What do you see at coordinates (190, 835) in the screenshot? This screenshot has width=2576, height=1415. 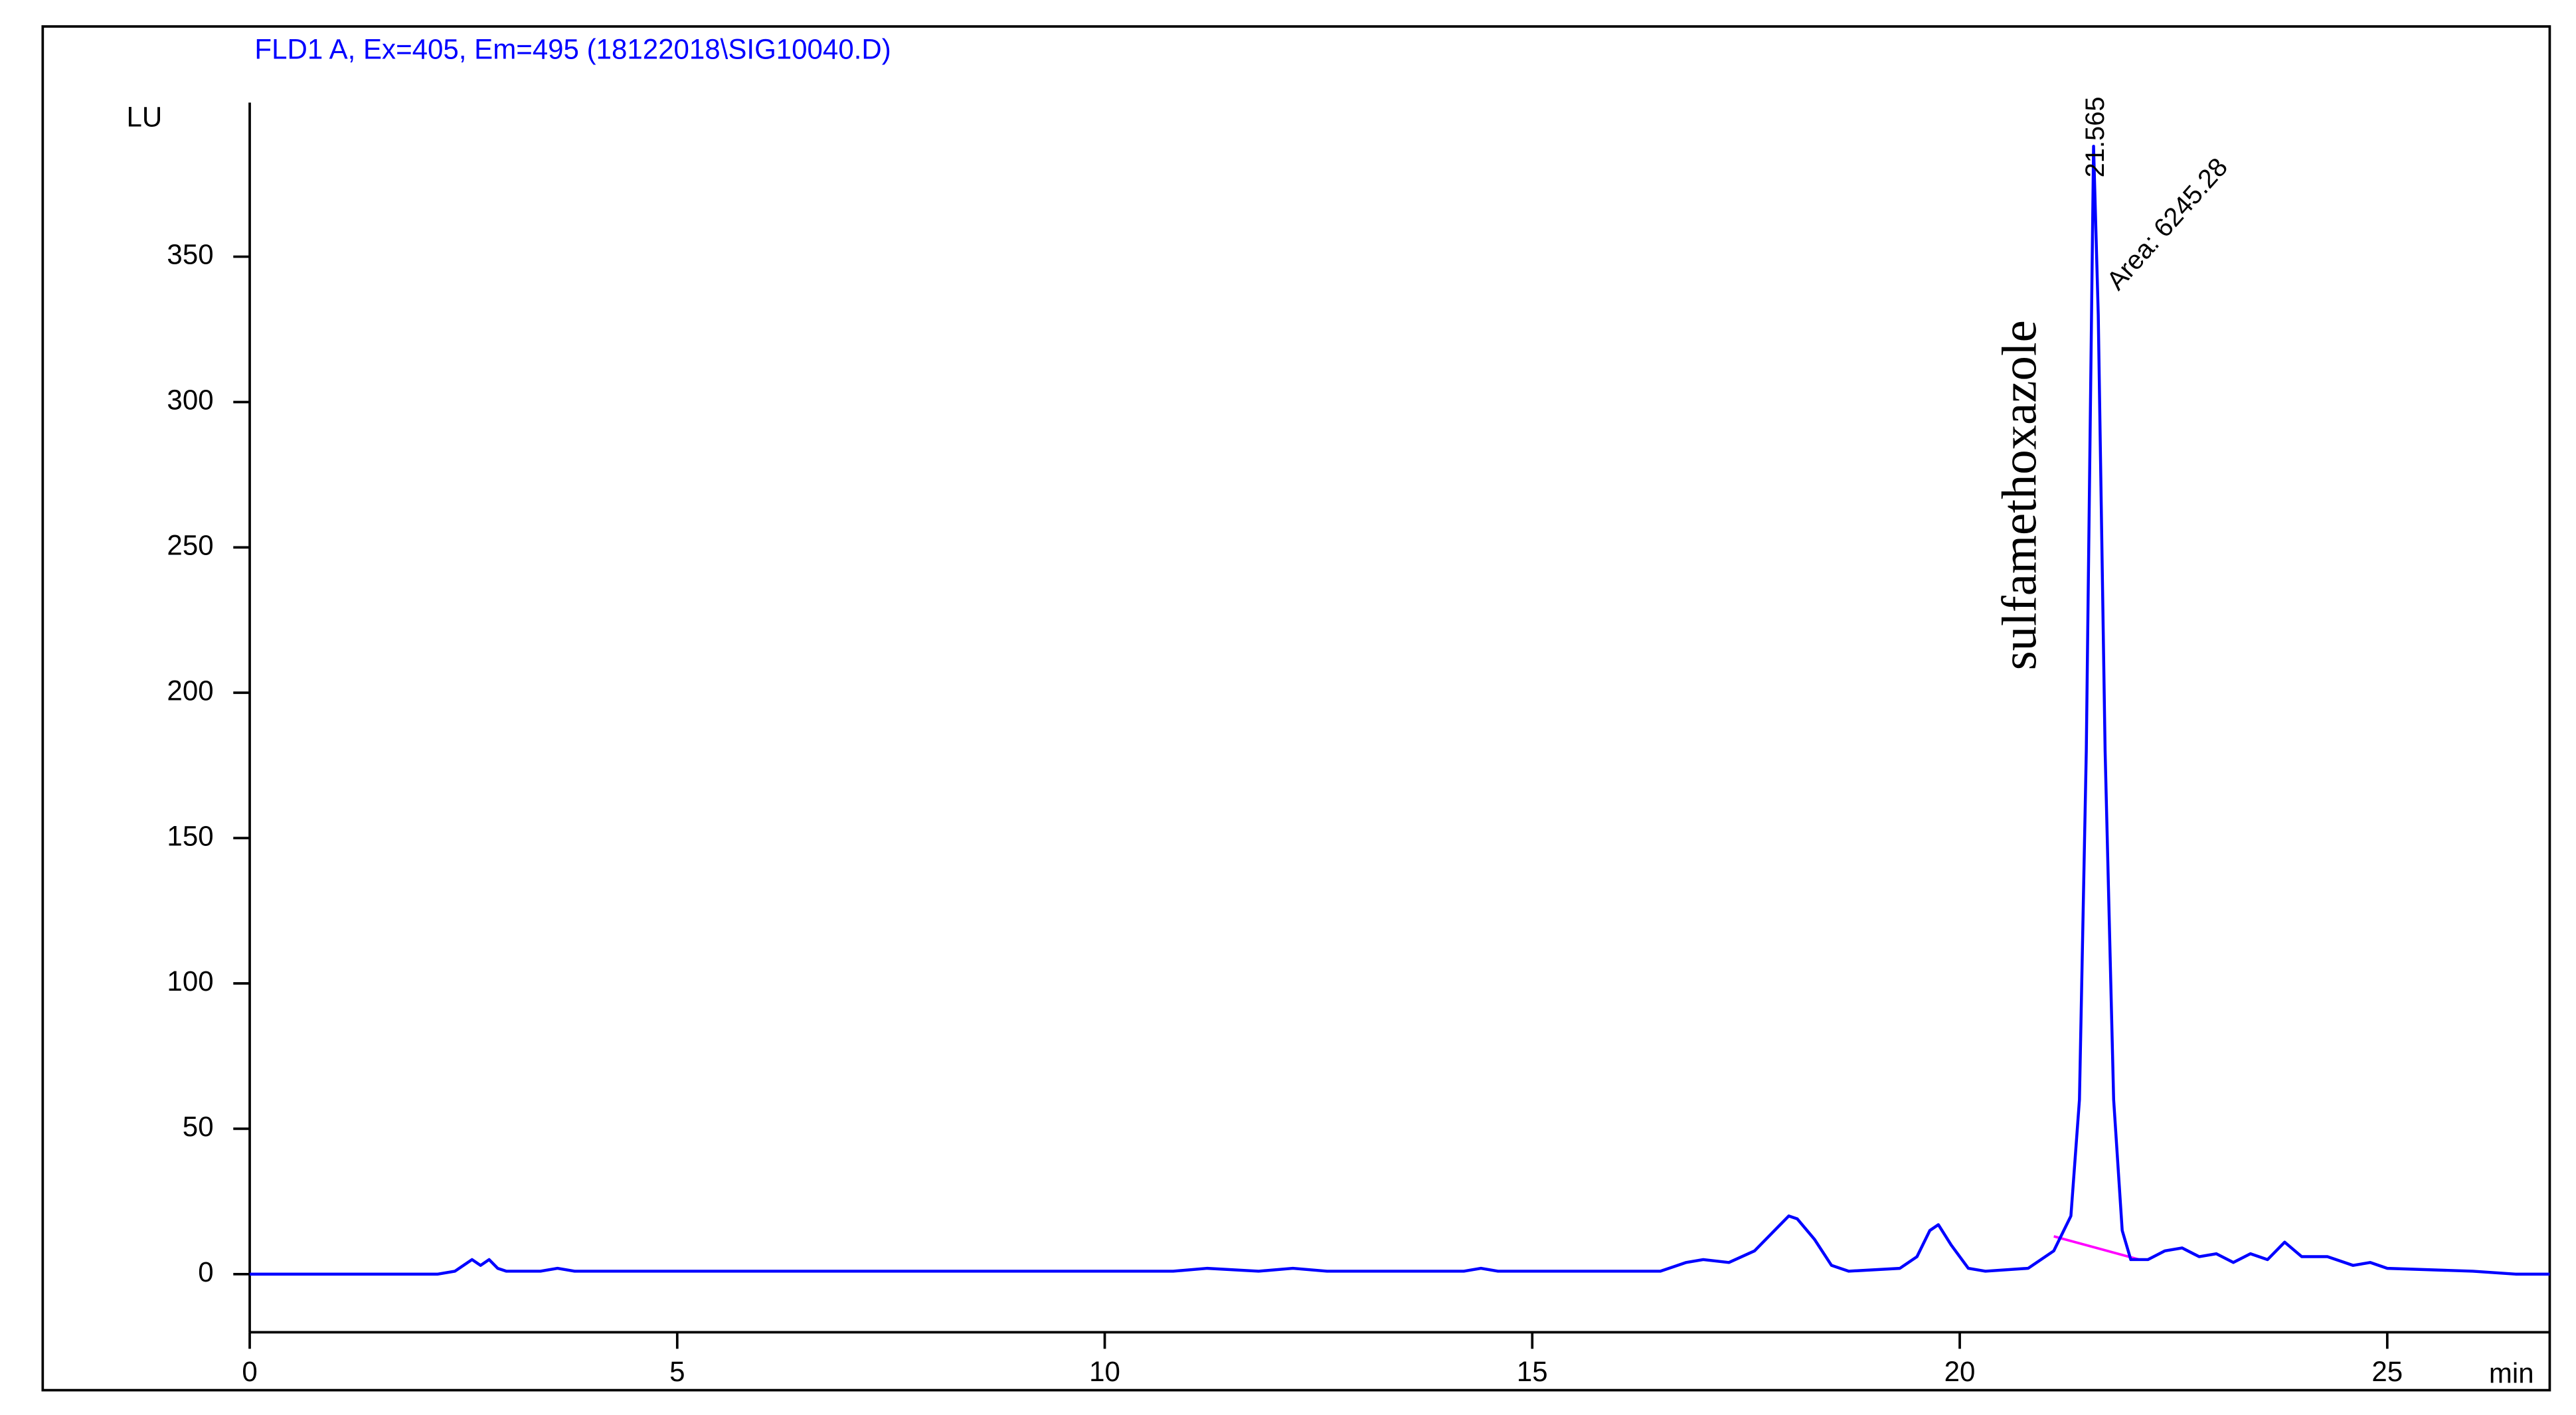 I see `y-tick-label: 150` at bounding box center [190, 835].